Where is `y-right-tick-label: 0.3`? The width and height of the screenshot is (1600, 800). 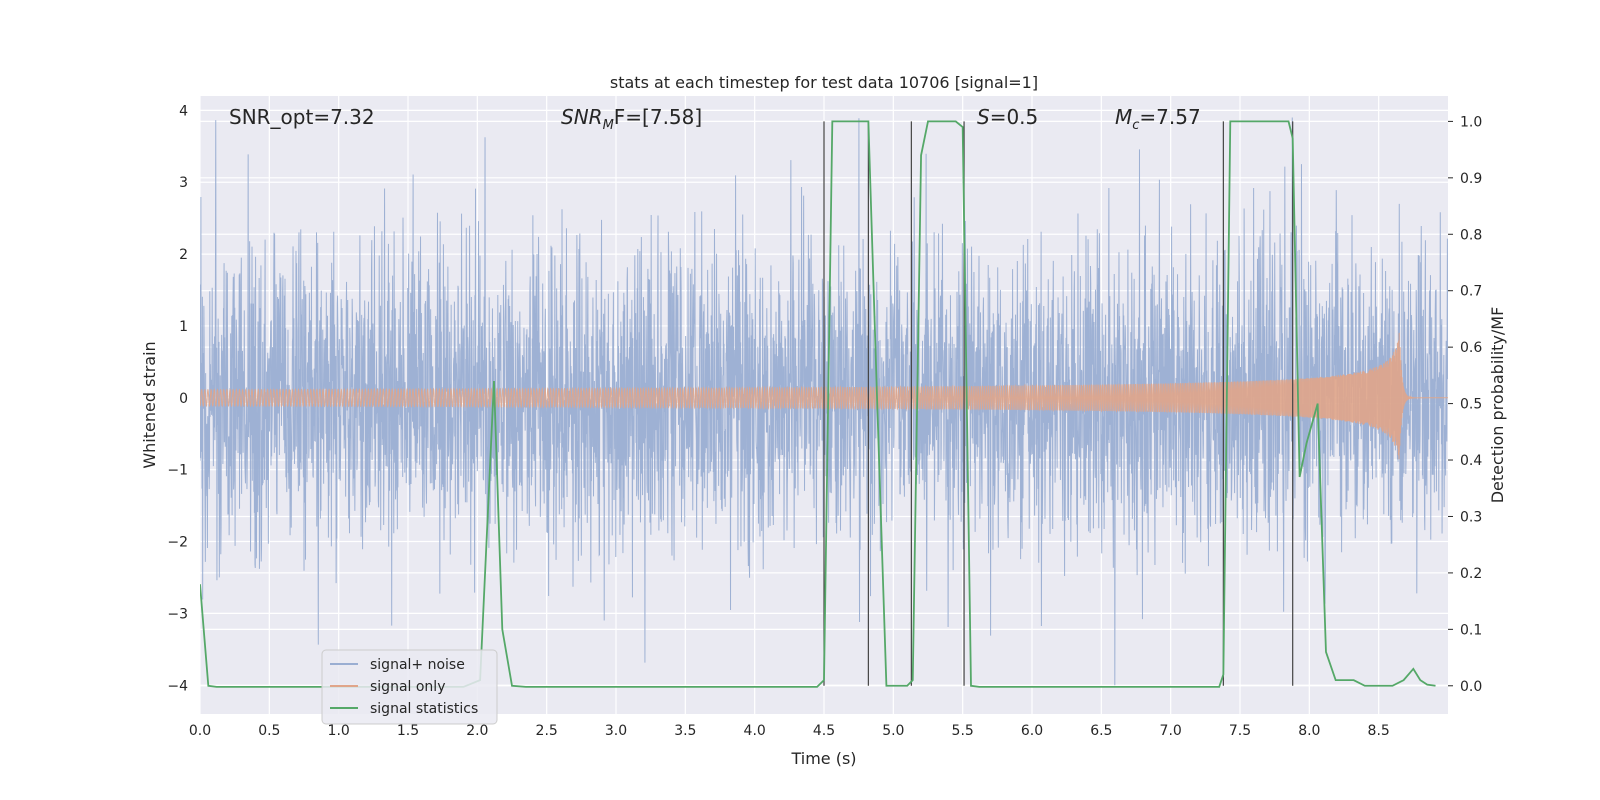 y-right-tick-label: 0.3 is located at coordinates (1471, 517).